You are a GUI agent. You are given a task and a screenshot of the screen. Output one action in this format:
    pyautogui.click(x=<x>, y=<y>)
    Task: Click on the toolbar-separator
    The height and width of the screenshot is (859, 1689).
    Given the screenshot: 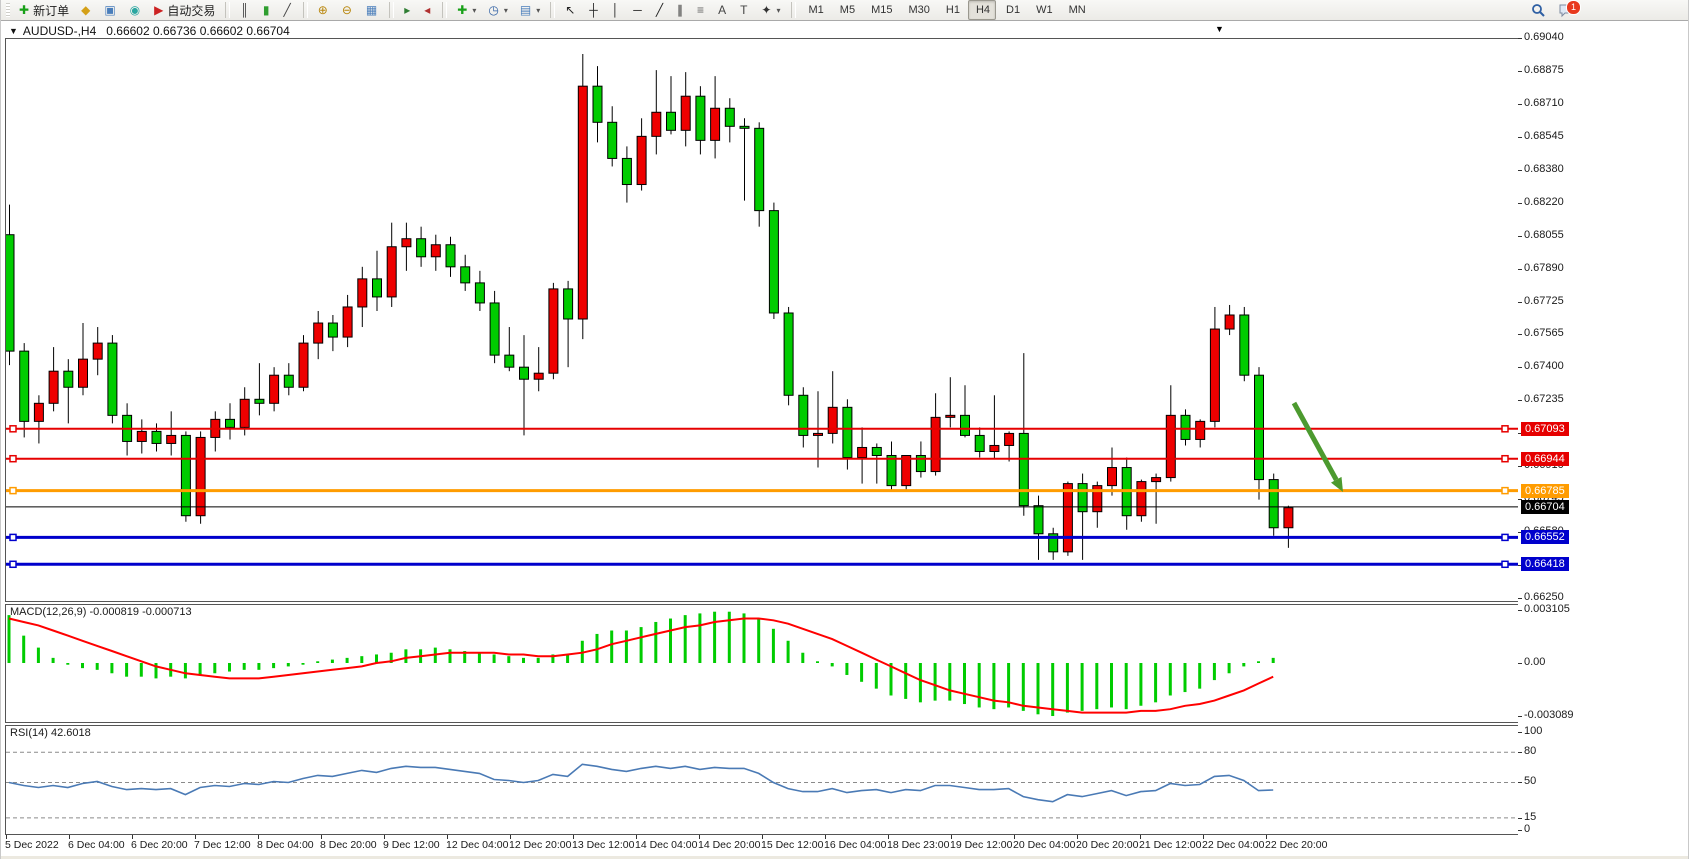 What is the action you would take?
    pyautogui.click(x=228, y=10)
    